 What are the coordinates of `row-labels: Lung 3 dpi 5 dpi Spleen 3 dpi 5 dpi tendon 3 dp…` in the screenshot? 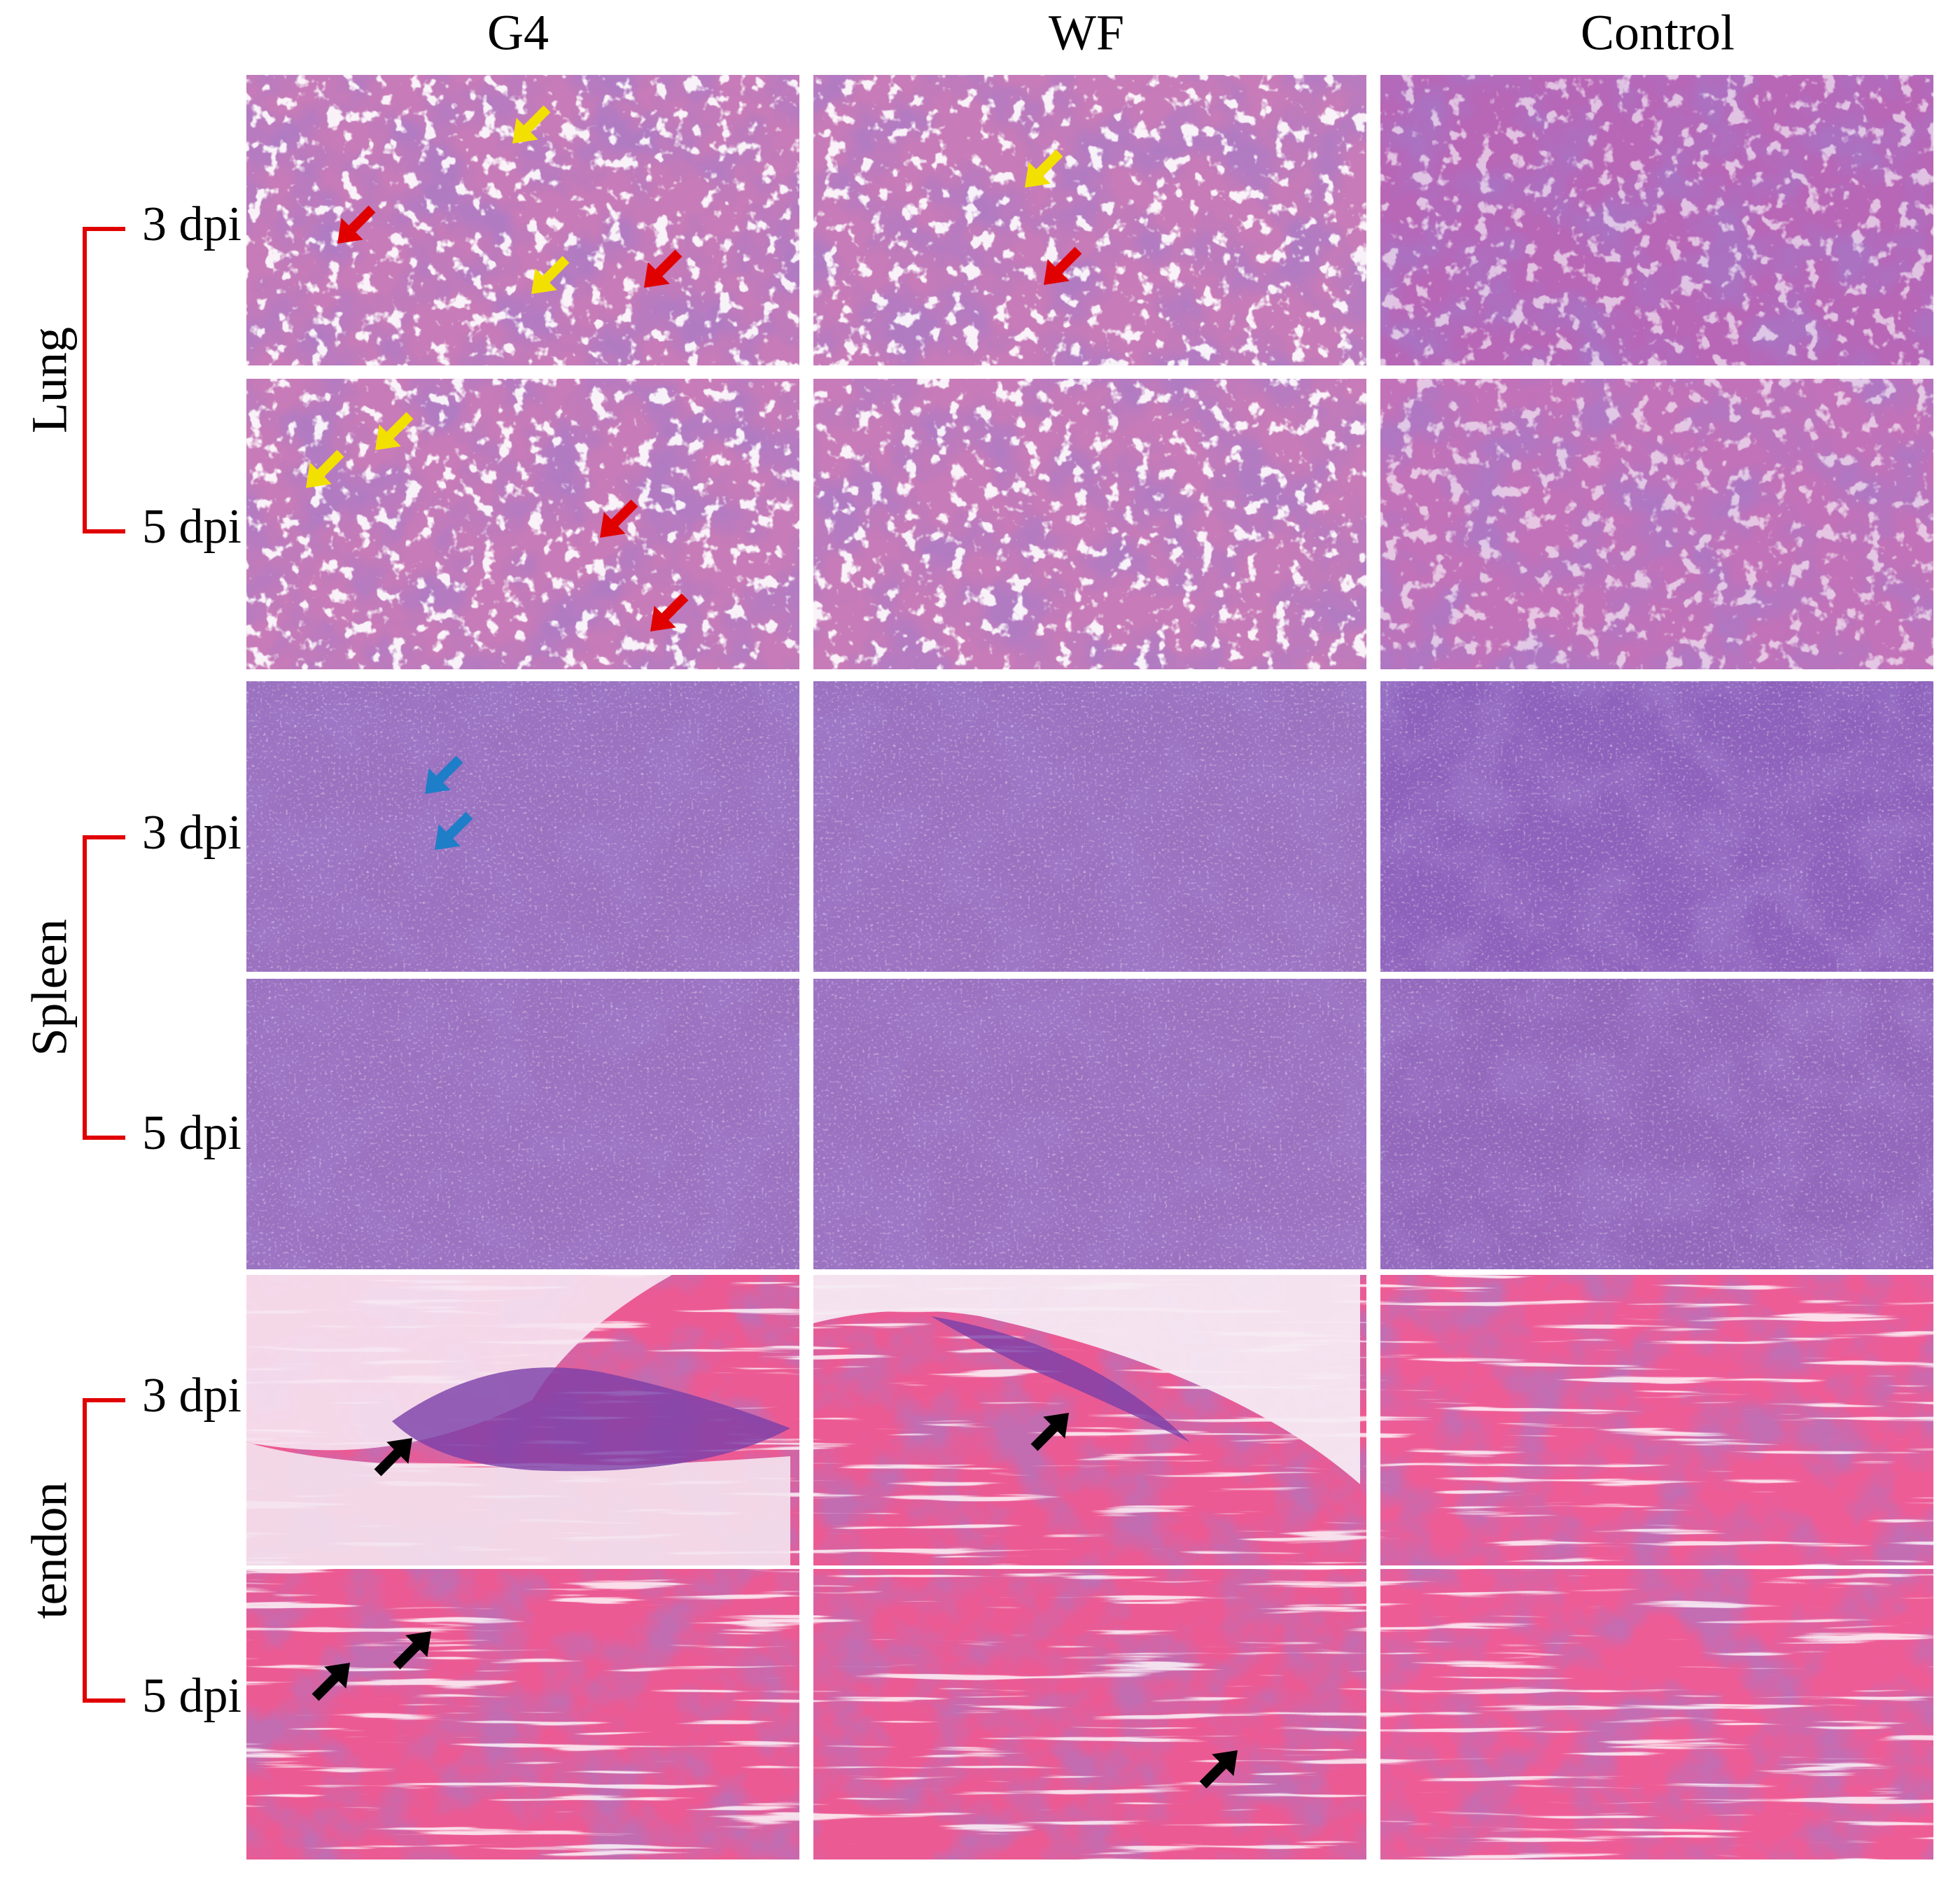 It's located at (131, 960).